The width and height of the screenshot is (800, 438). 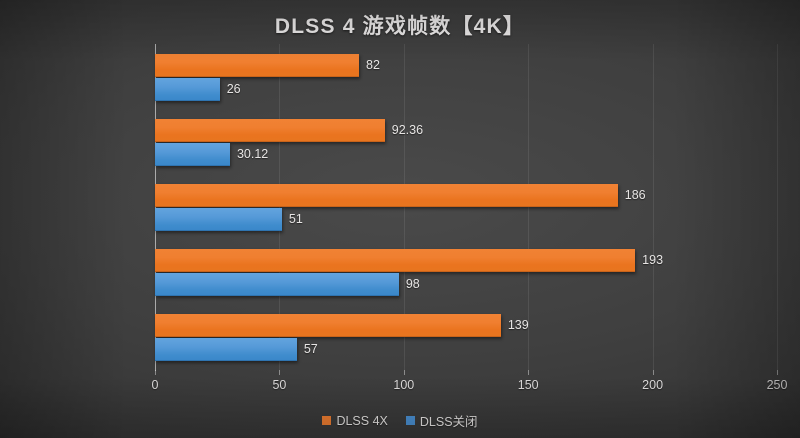 What do you see at coordinates (466, 350) in the screenshot?
I see `bar-row: 57` at bounding box center [466, 350].